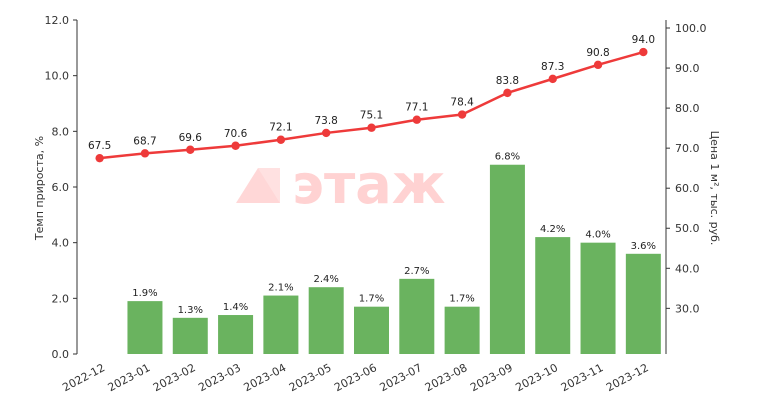  Describe the element at coordinates (191, 138) in the screenshot. I see `price-value-label: 69.6` at that location.